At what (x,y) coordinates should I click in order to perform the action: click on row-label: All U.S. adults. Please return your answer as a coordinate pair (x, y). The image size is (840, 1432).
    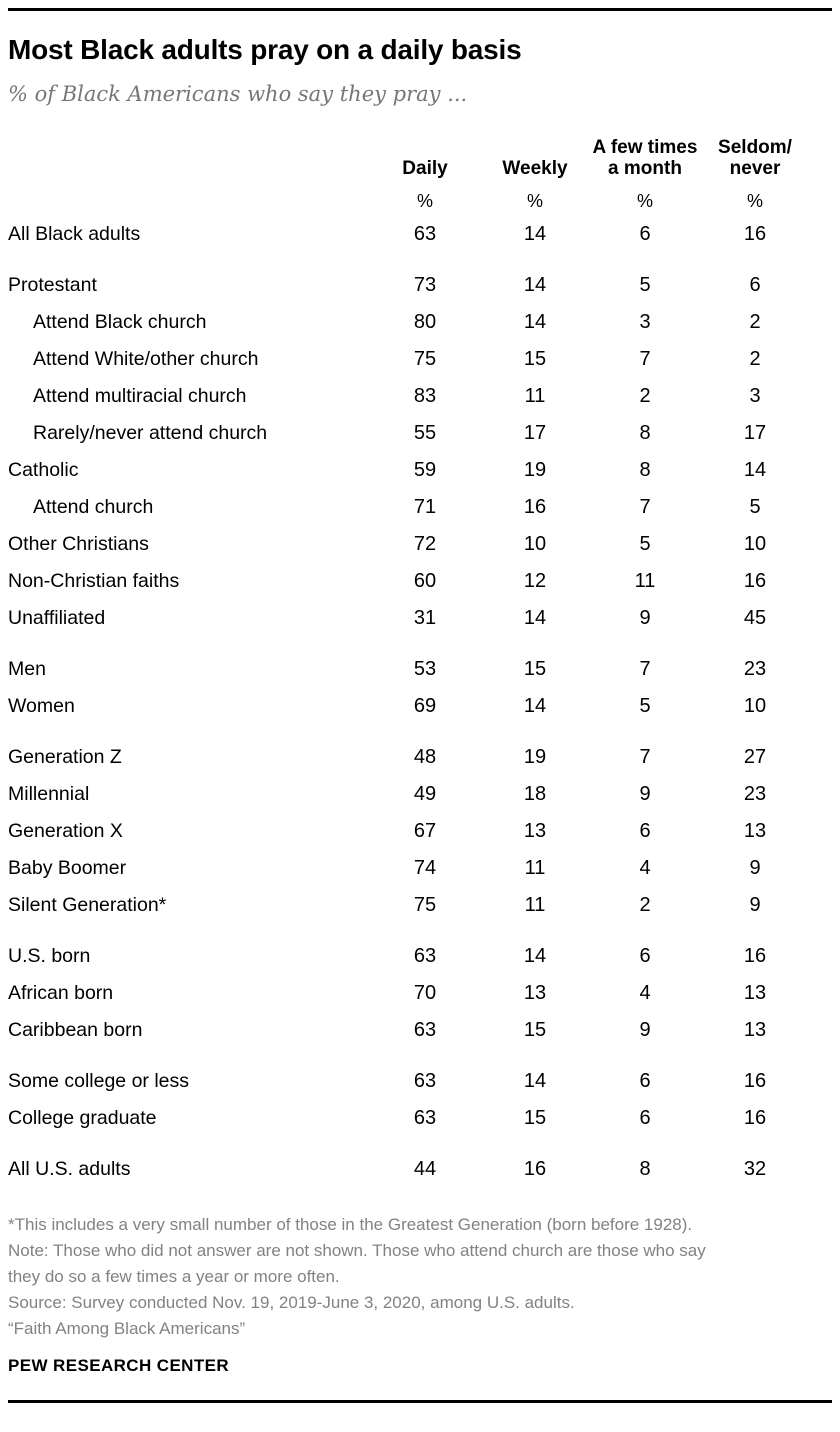
    Looking at the image, I should click on (69, 1169).